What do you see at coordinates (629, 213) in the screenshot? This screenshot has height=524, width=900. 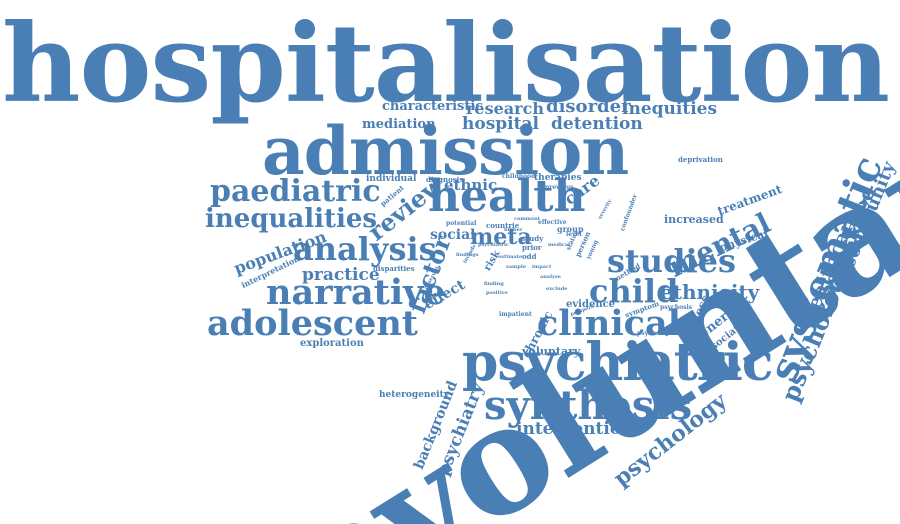 I see `word-confounder: confounder` at bounding box center [629, 213].